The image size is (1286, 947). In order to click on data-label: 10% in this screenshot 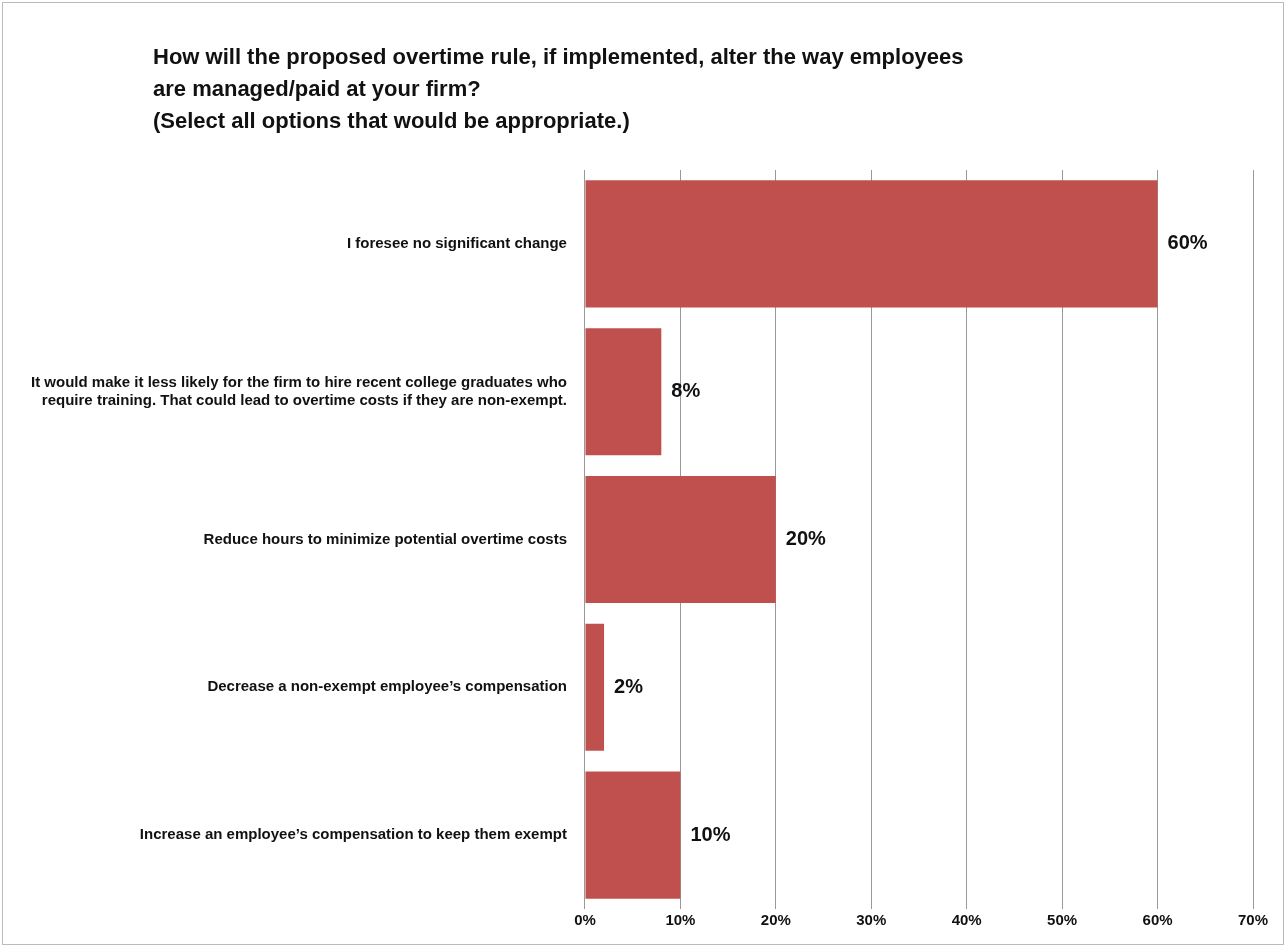, I will do `click(710, 833)`.